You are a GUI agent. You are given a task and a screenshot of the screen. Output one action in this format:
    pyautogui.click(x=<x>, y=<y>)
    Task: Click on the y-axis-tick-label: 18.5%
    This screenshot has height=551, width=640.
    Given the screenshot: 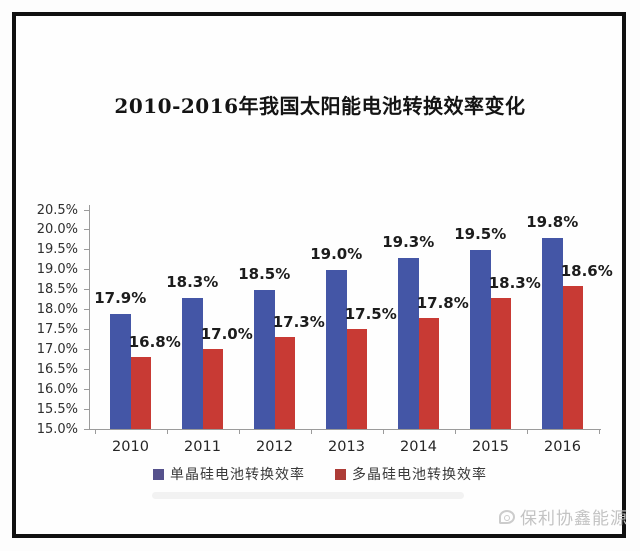 What is the action you would take?
    pyautogui.click(x=57, y=290)
    